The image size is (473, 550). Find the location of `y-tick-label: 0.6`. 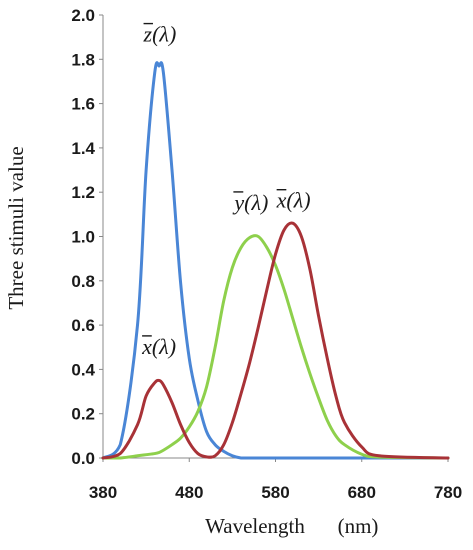

y-tick-label: 0.6 is located at coordinates (83, 325).